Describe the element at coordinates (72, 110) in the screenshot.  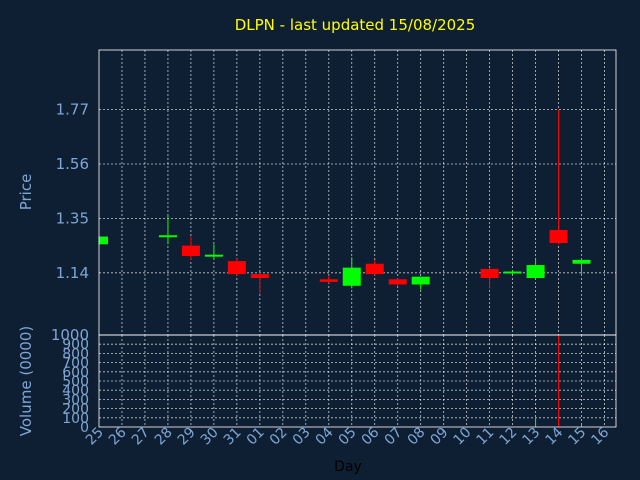
I see `price-tick-label: 1.77` at that location.